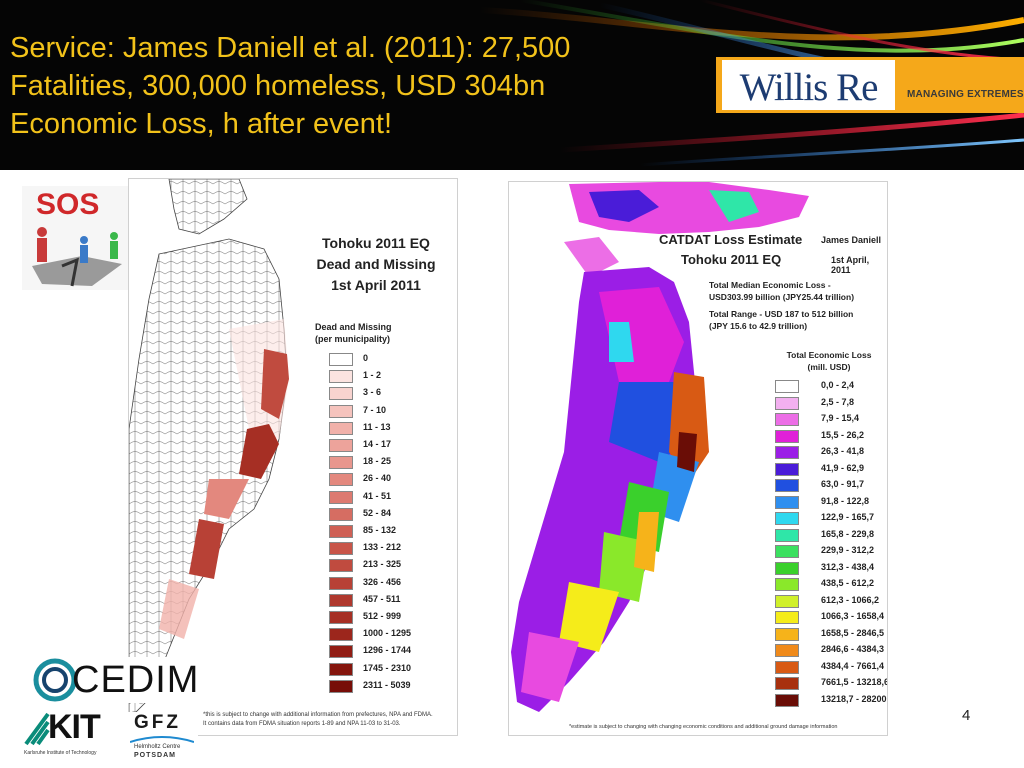 This screenshot has width=1024, height=768. I want to click on dead-map-title-line-1: Tohoku 2011 EQ, so click(376, 243).